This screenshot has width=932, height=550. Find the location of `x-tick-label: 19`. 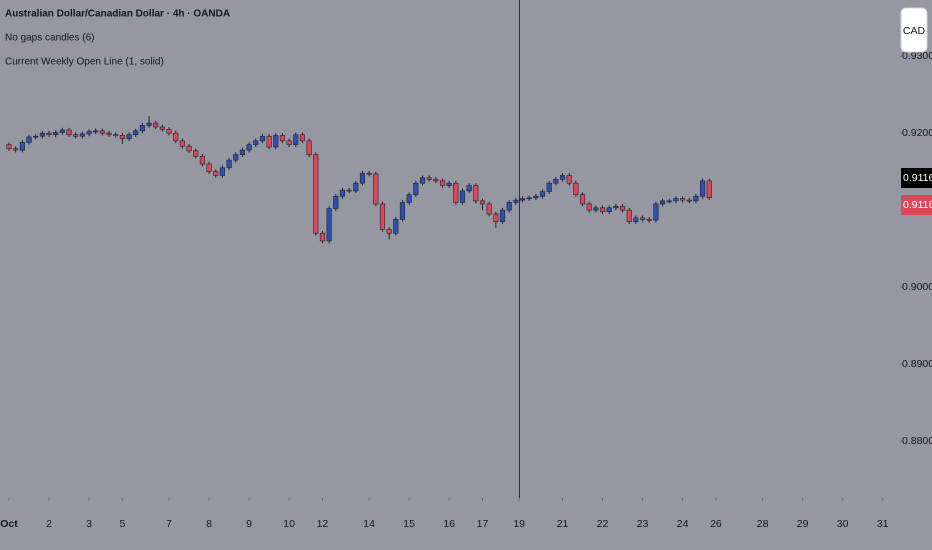

x-tick-label: 19 is located at coordinates (519, 524).